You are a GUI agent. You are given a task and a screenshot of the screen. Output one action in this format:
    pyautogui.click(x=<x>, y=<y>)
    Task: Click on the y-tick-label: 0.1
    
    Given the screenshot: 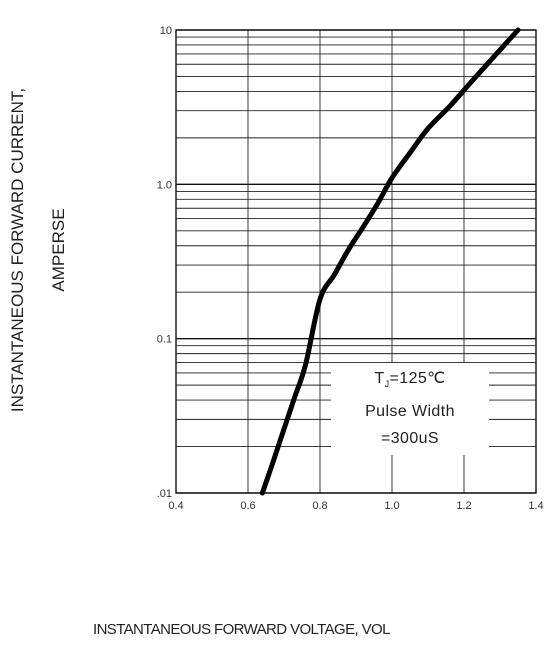 What is the action you would take?
    pyautogui.click(x=164, y=340)
    